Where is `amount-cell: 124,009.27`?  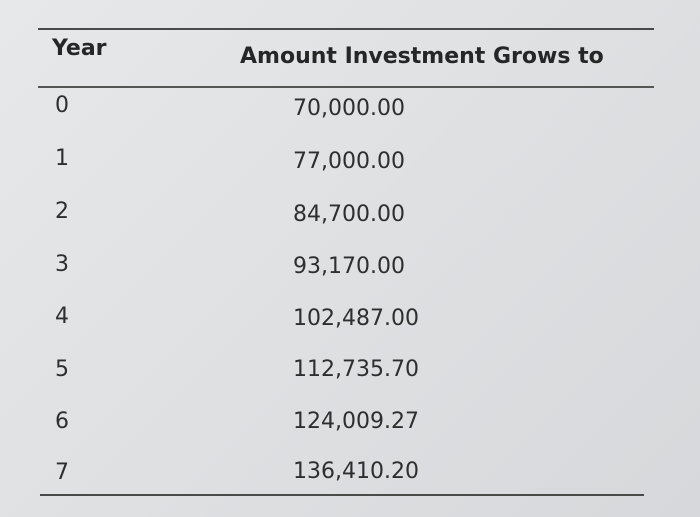 amount-cell: 124,009.27 is located at coordinates (356, 421).